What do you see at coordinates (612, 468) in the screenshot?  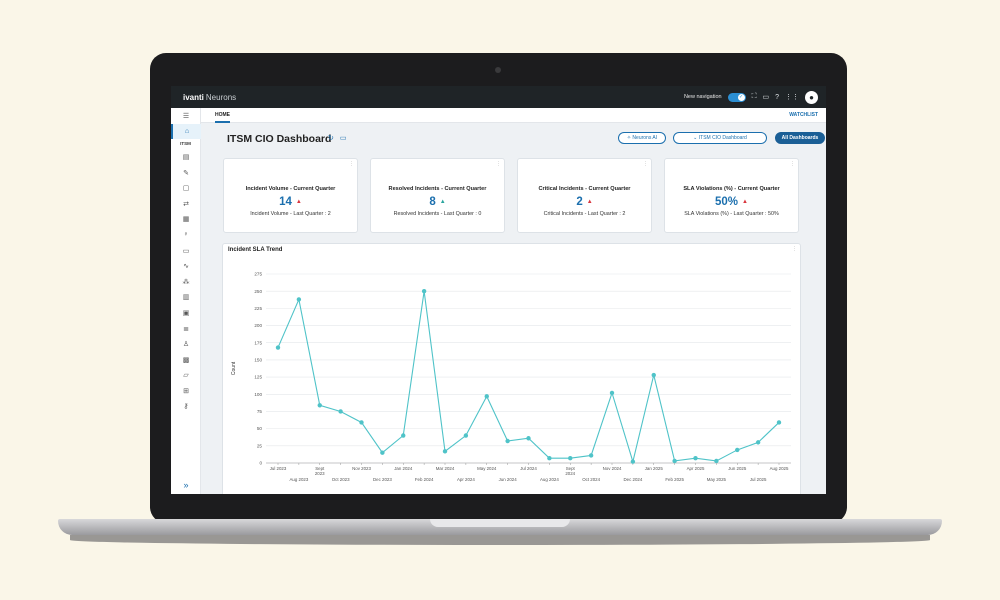 I see `x-tick-label: Nov 2024` at bounding box center [612, 468].